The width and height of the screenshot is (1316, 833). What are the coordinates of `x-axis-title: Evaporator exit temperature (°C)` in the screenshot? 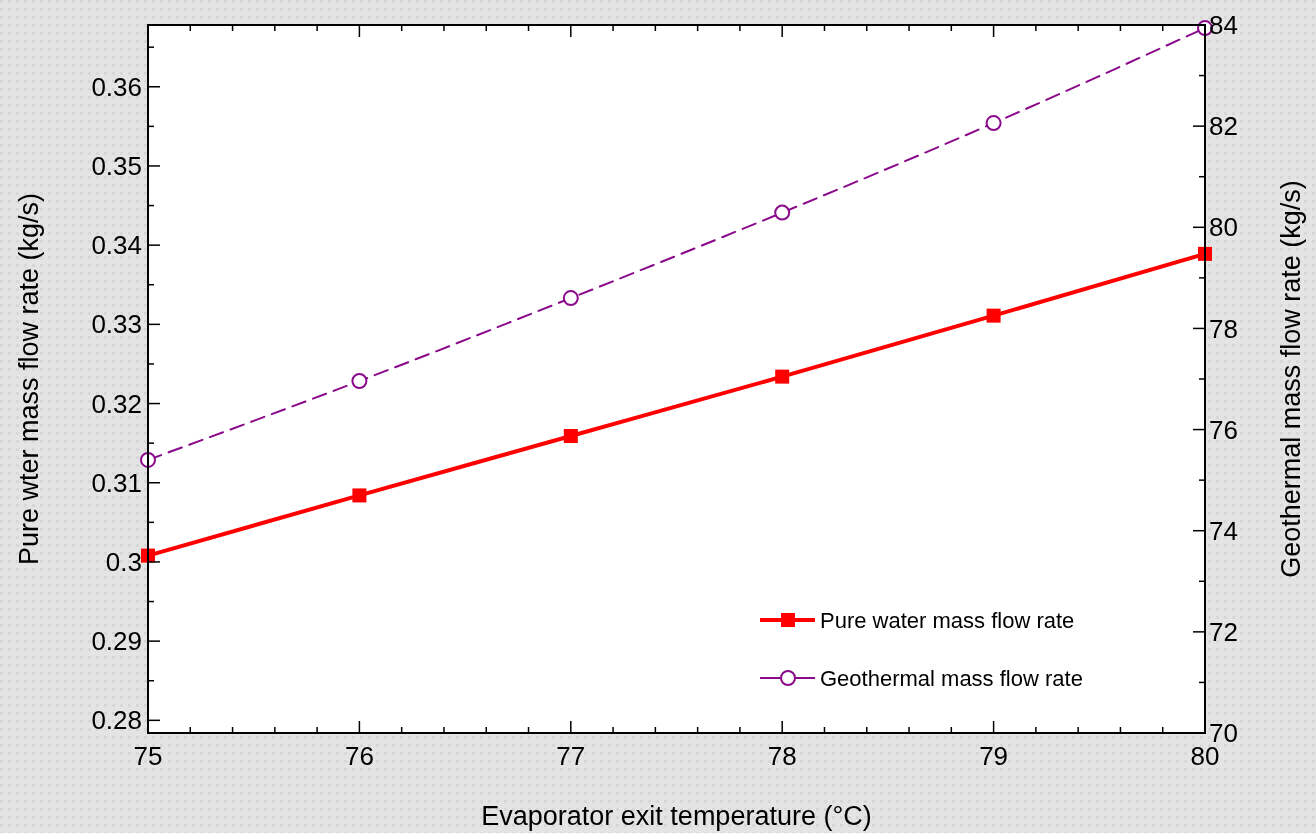 It's located at (676, 816).